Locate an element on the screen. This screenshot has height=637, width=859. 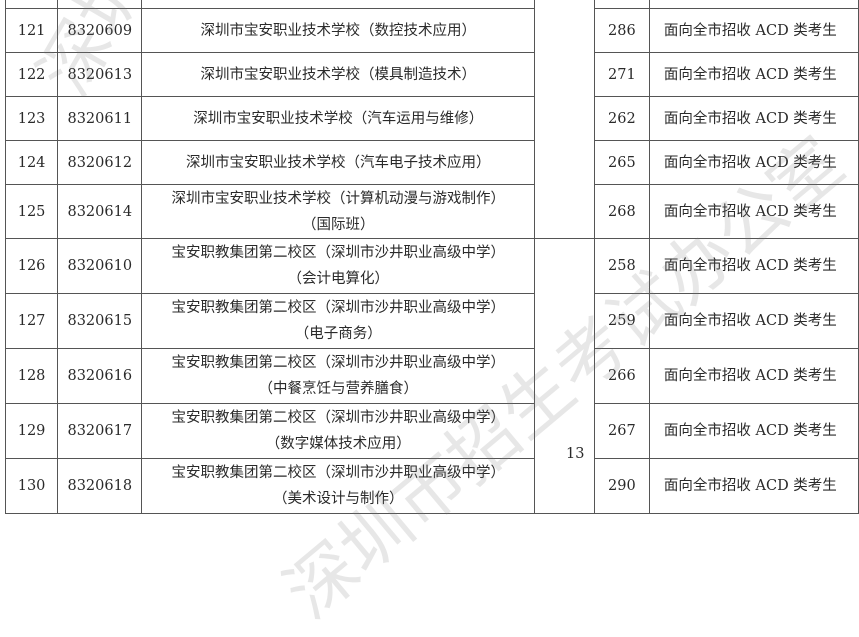
school-name-line: 深圳市宝安职业技术学校（汽车运用与维修） is located at coordinates (338, 118).